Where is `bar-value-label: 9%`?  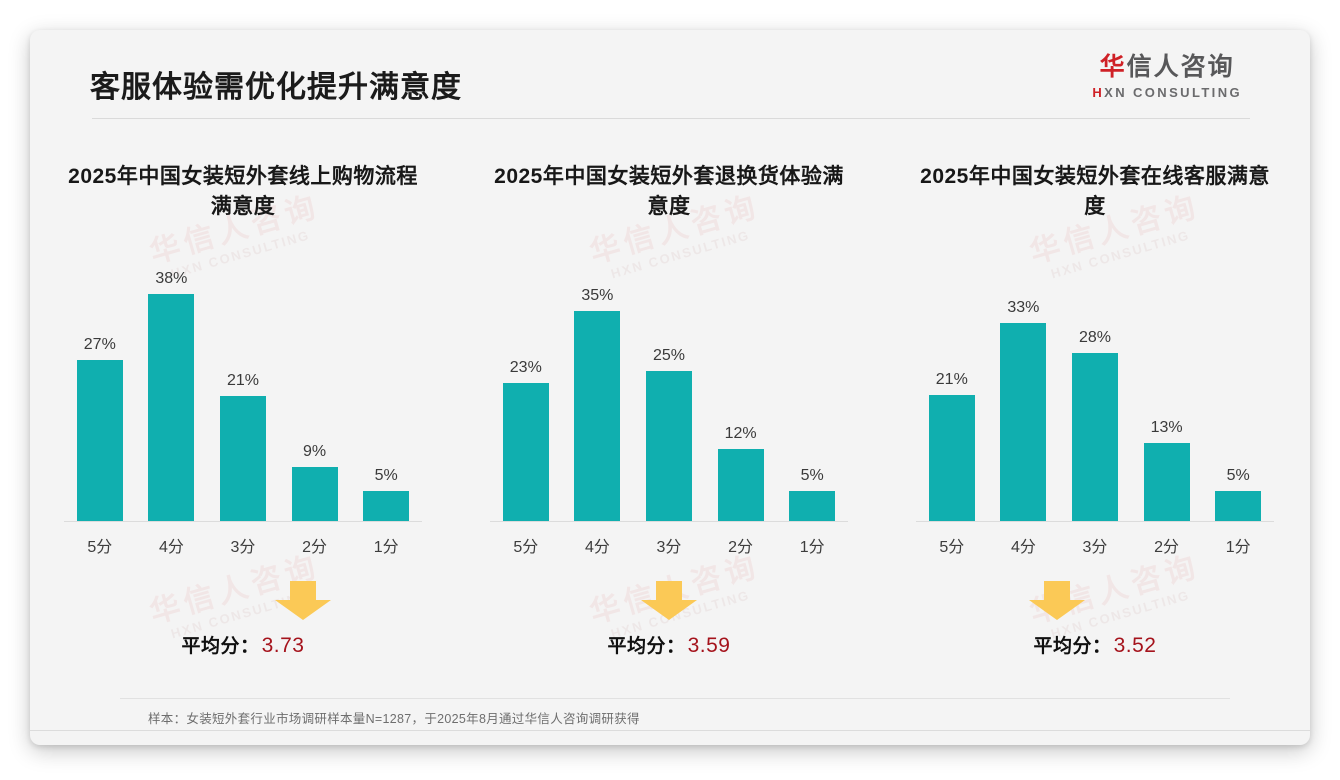 bar-value-label: 9% is located at coordinates (315, 451).